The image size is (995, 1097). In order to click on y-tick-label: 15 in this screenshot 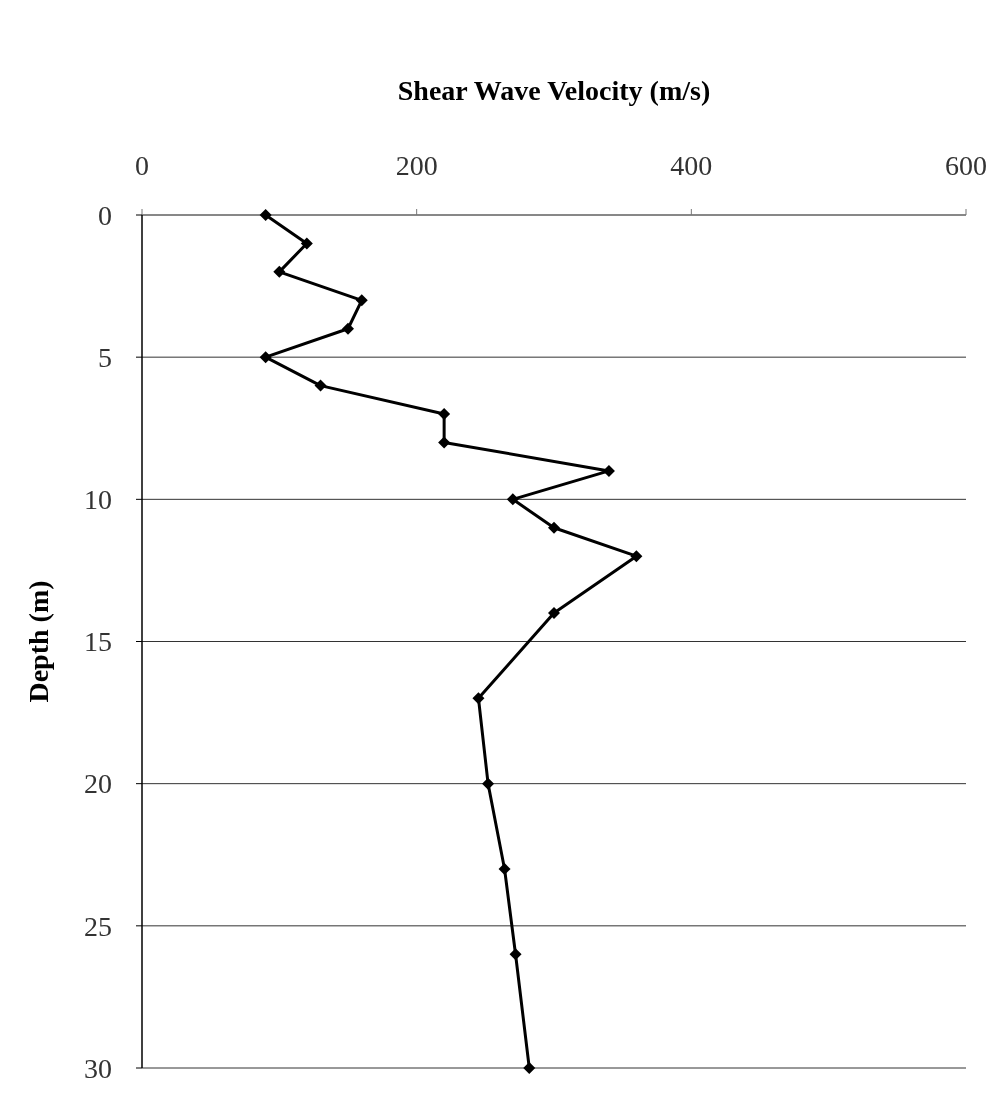, I will do `click(98, 642)`.